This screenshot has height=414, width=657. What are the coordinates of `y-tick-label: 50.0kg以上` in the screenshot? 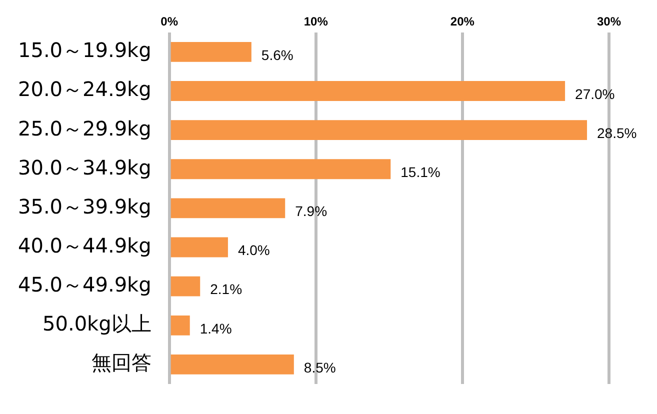 It's located at (97, 324).